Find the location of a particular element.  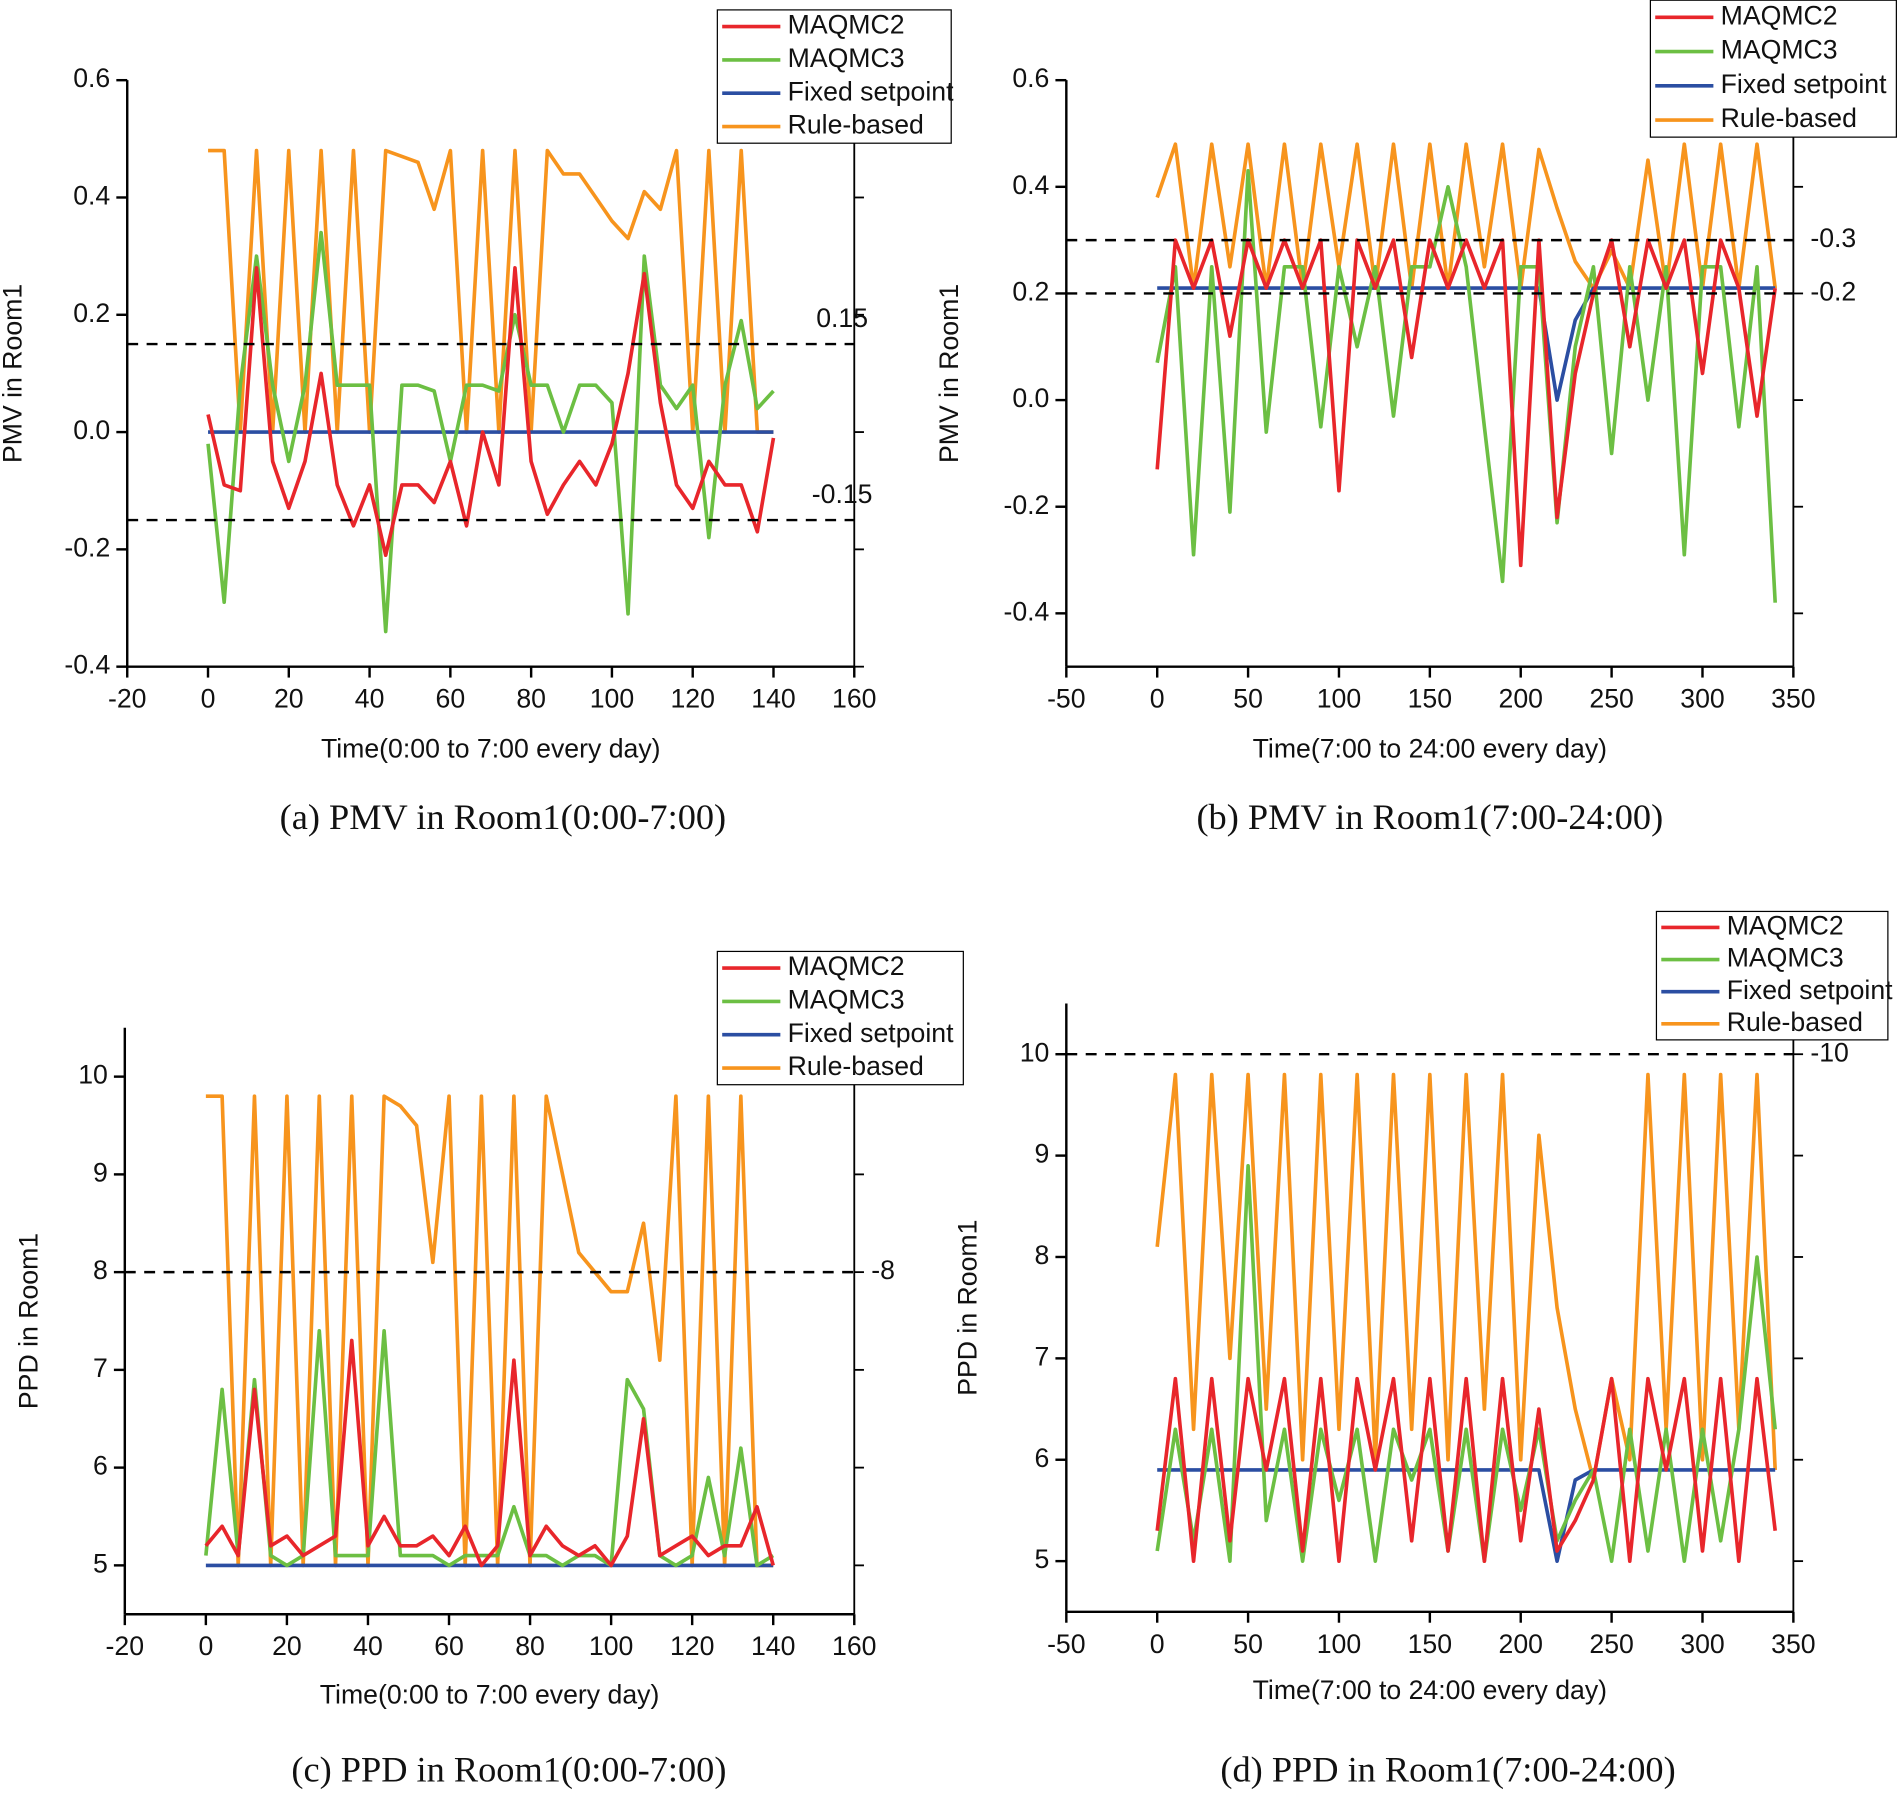

y-tick-label: 0.4 is located at coordinates (91, 196).